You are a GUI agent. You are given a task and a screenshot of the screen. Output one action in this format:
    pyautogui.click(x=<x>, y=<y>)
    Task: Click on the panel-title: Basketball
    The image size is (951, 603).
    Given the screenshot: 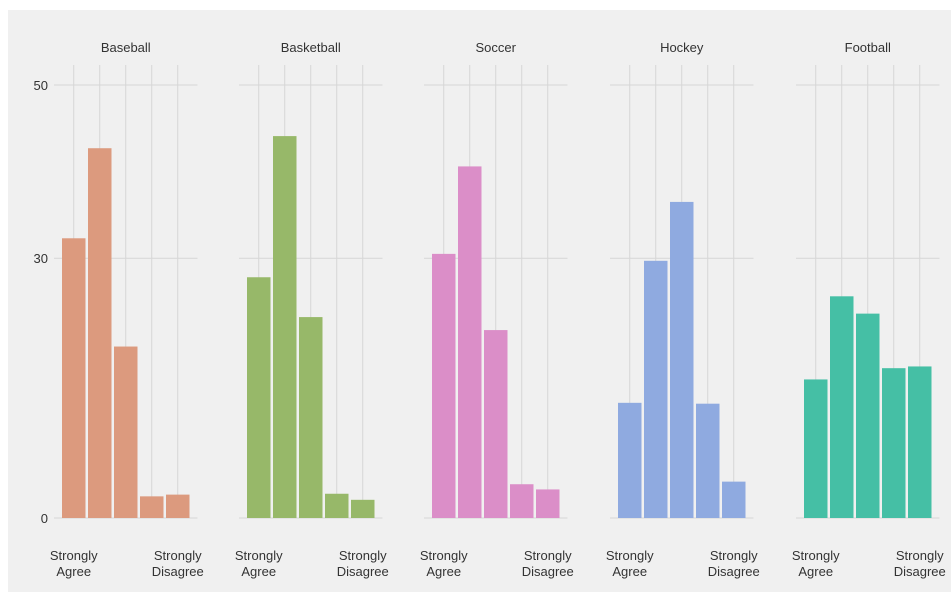 What is the action you would take?
    pyautogui.click(x=311, y=47)
    